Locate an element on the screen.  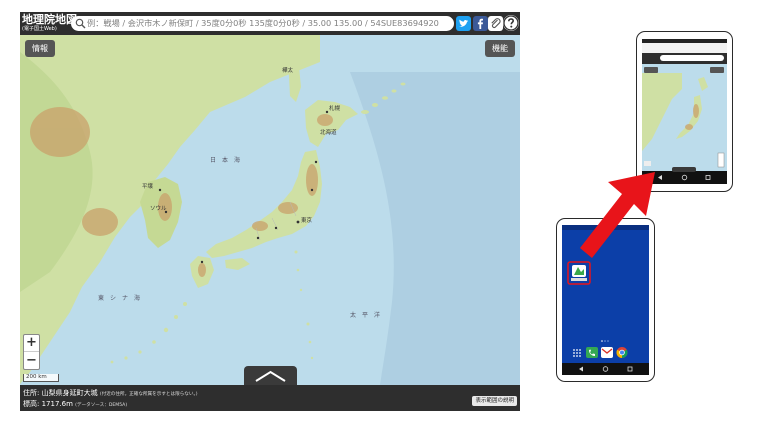
red-arrow-icon is located at coordinates (617, 215).